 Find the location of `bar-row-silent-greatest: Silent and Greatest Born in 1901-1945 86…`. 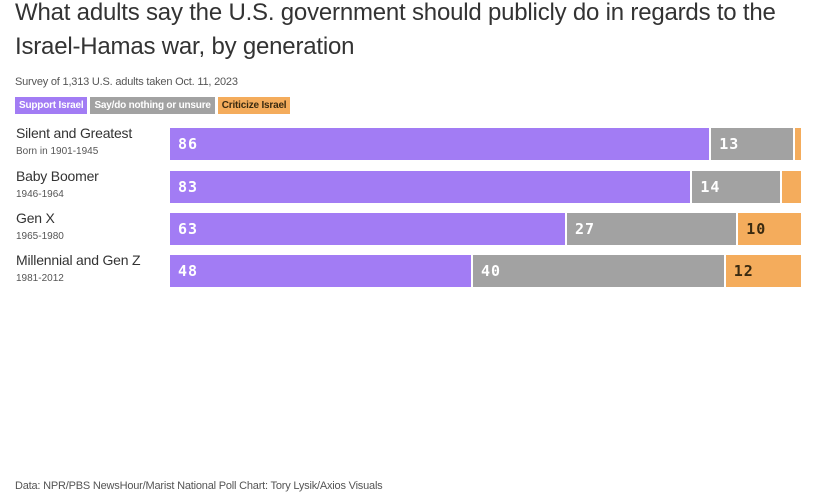

bar-row-silent-greatest: Silent and Greatest Born in 1901-1945 86… is located at coordinates (408, 142).